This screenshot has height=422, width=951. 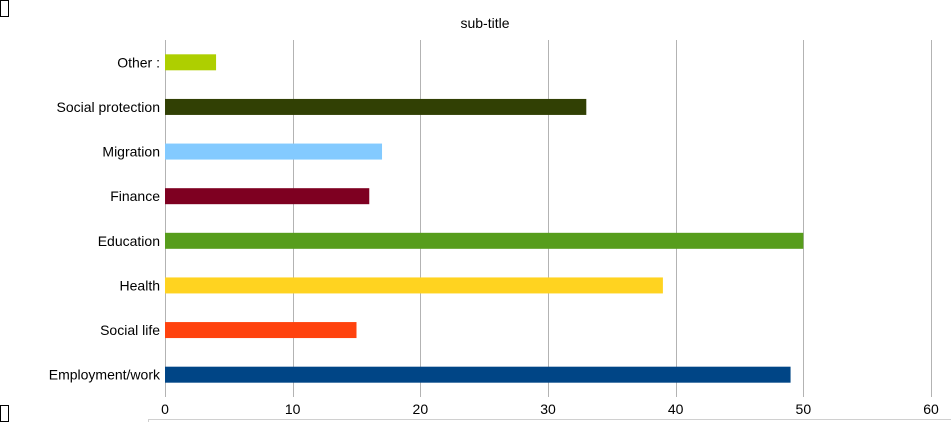 What do you see at coordinates (804, 409) in the screenshot?
I see `x-tick-label: 50` at bounding box center [804, 409].